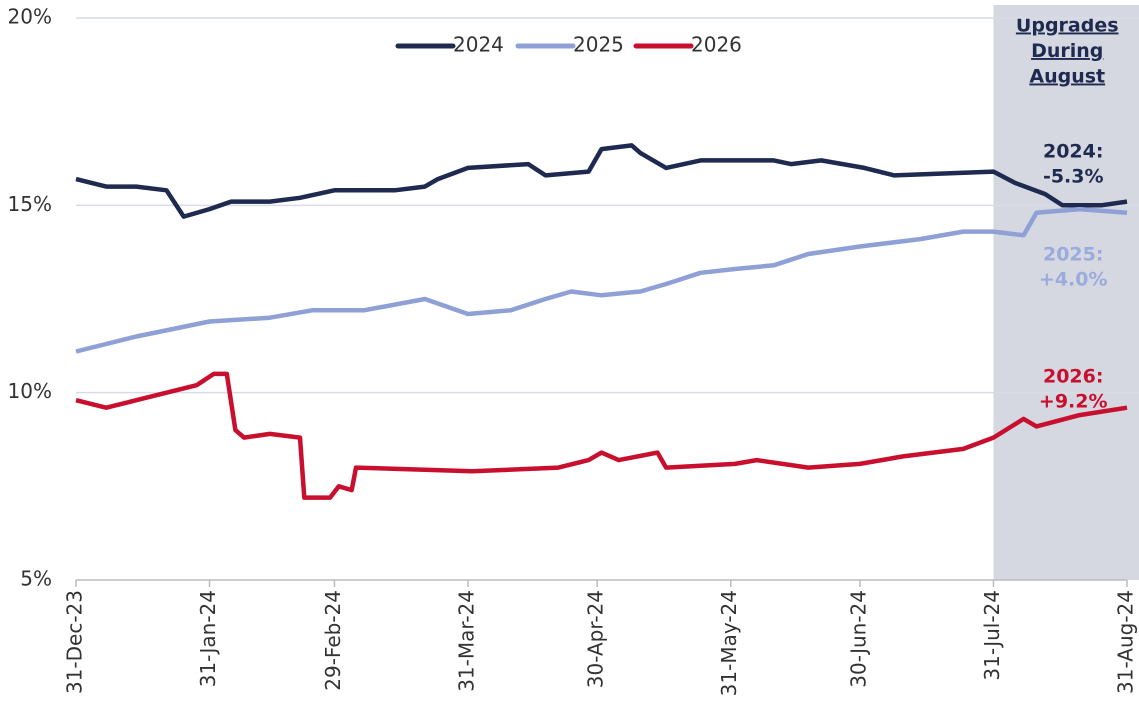 This screenshot has height=715, width=1139. Describe the element at coordinates (858, 639) in the screenshot. I see `x-tick-label: 30-Jun-24` at that location.